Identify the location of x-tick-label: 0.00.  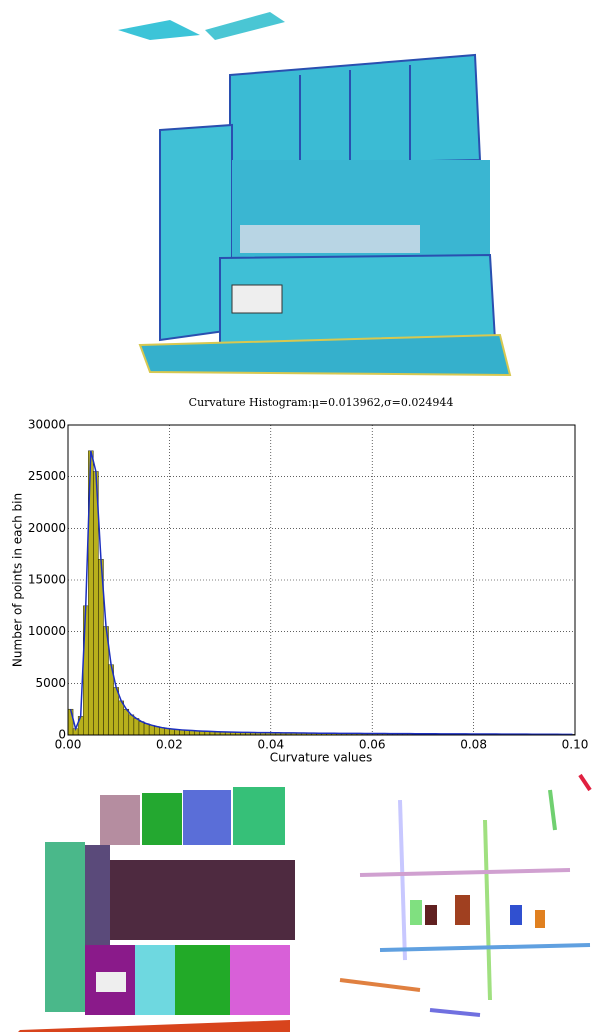
(68, 745).